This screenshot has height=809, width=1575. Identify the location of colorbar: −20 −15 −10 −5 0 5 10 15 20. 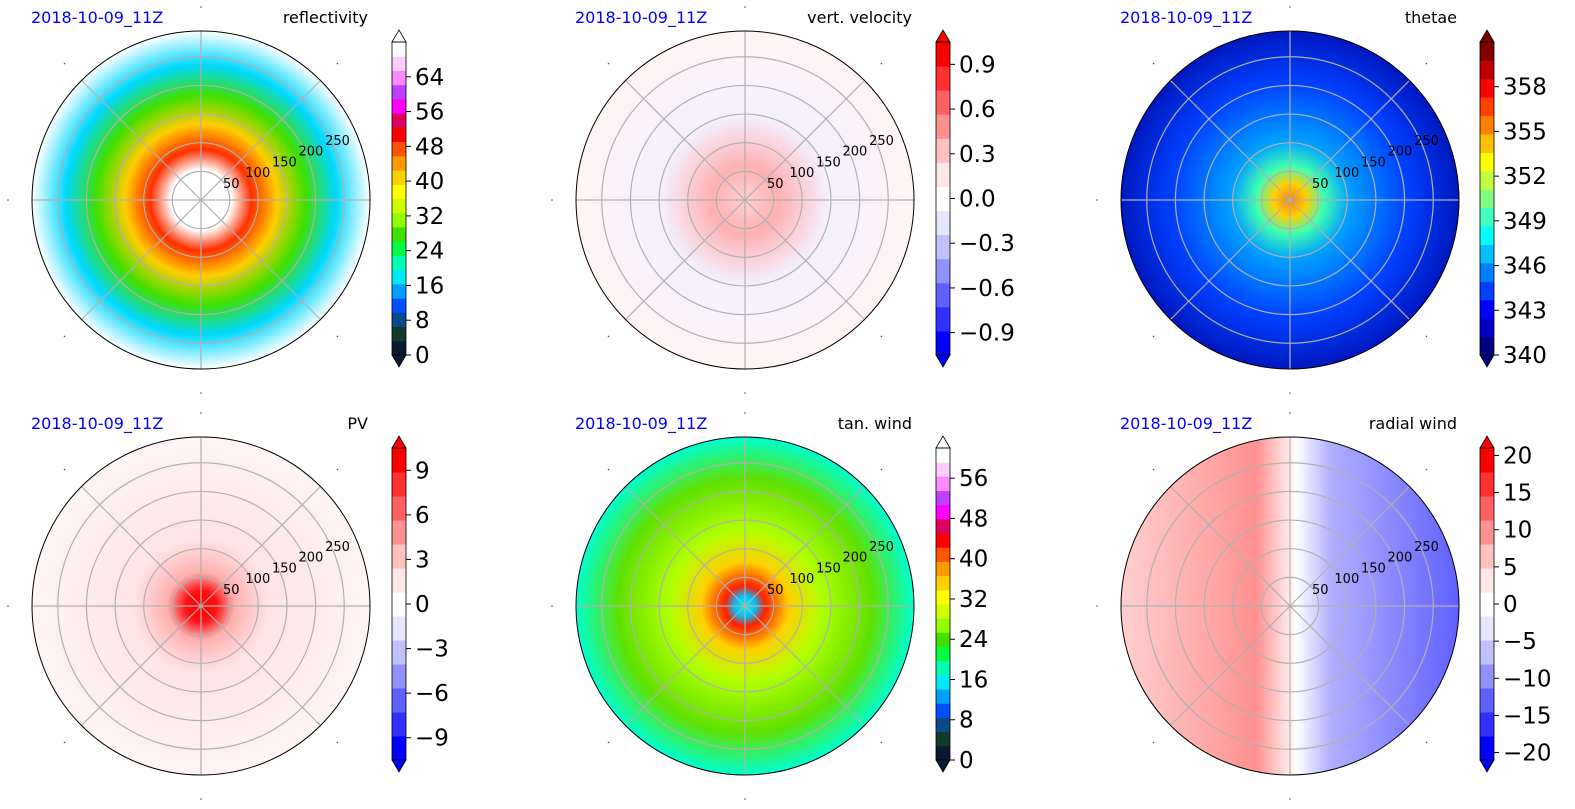
(1515, 604).